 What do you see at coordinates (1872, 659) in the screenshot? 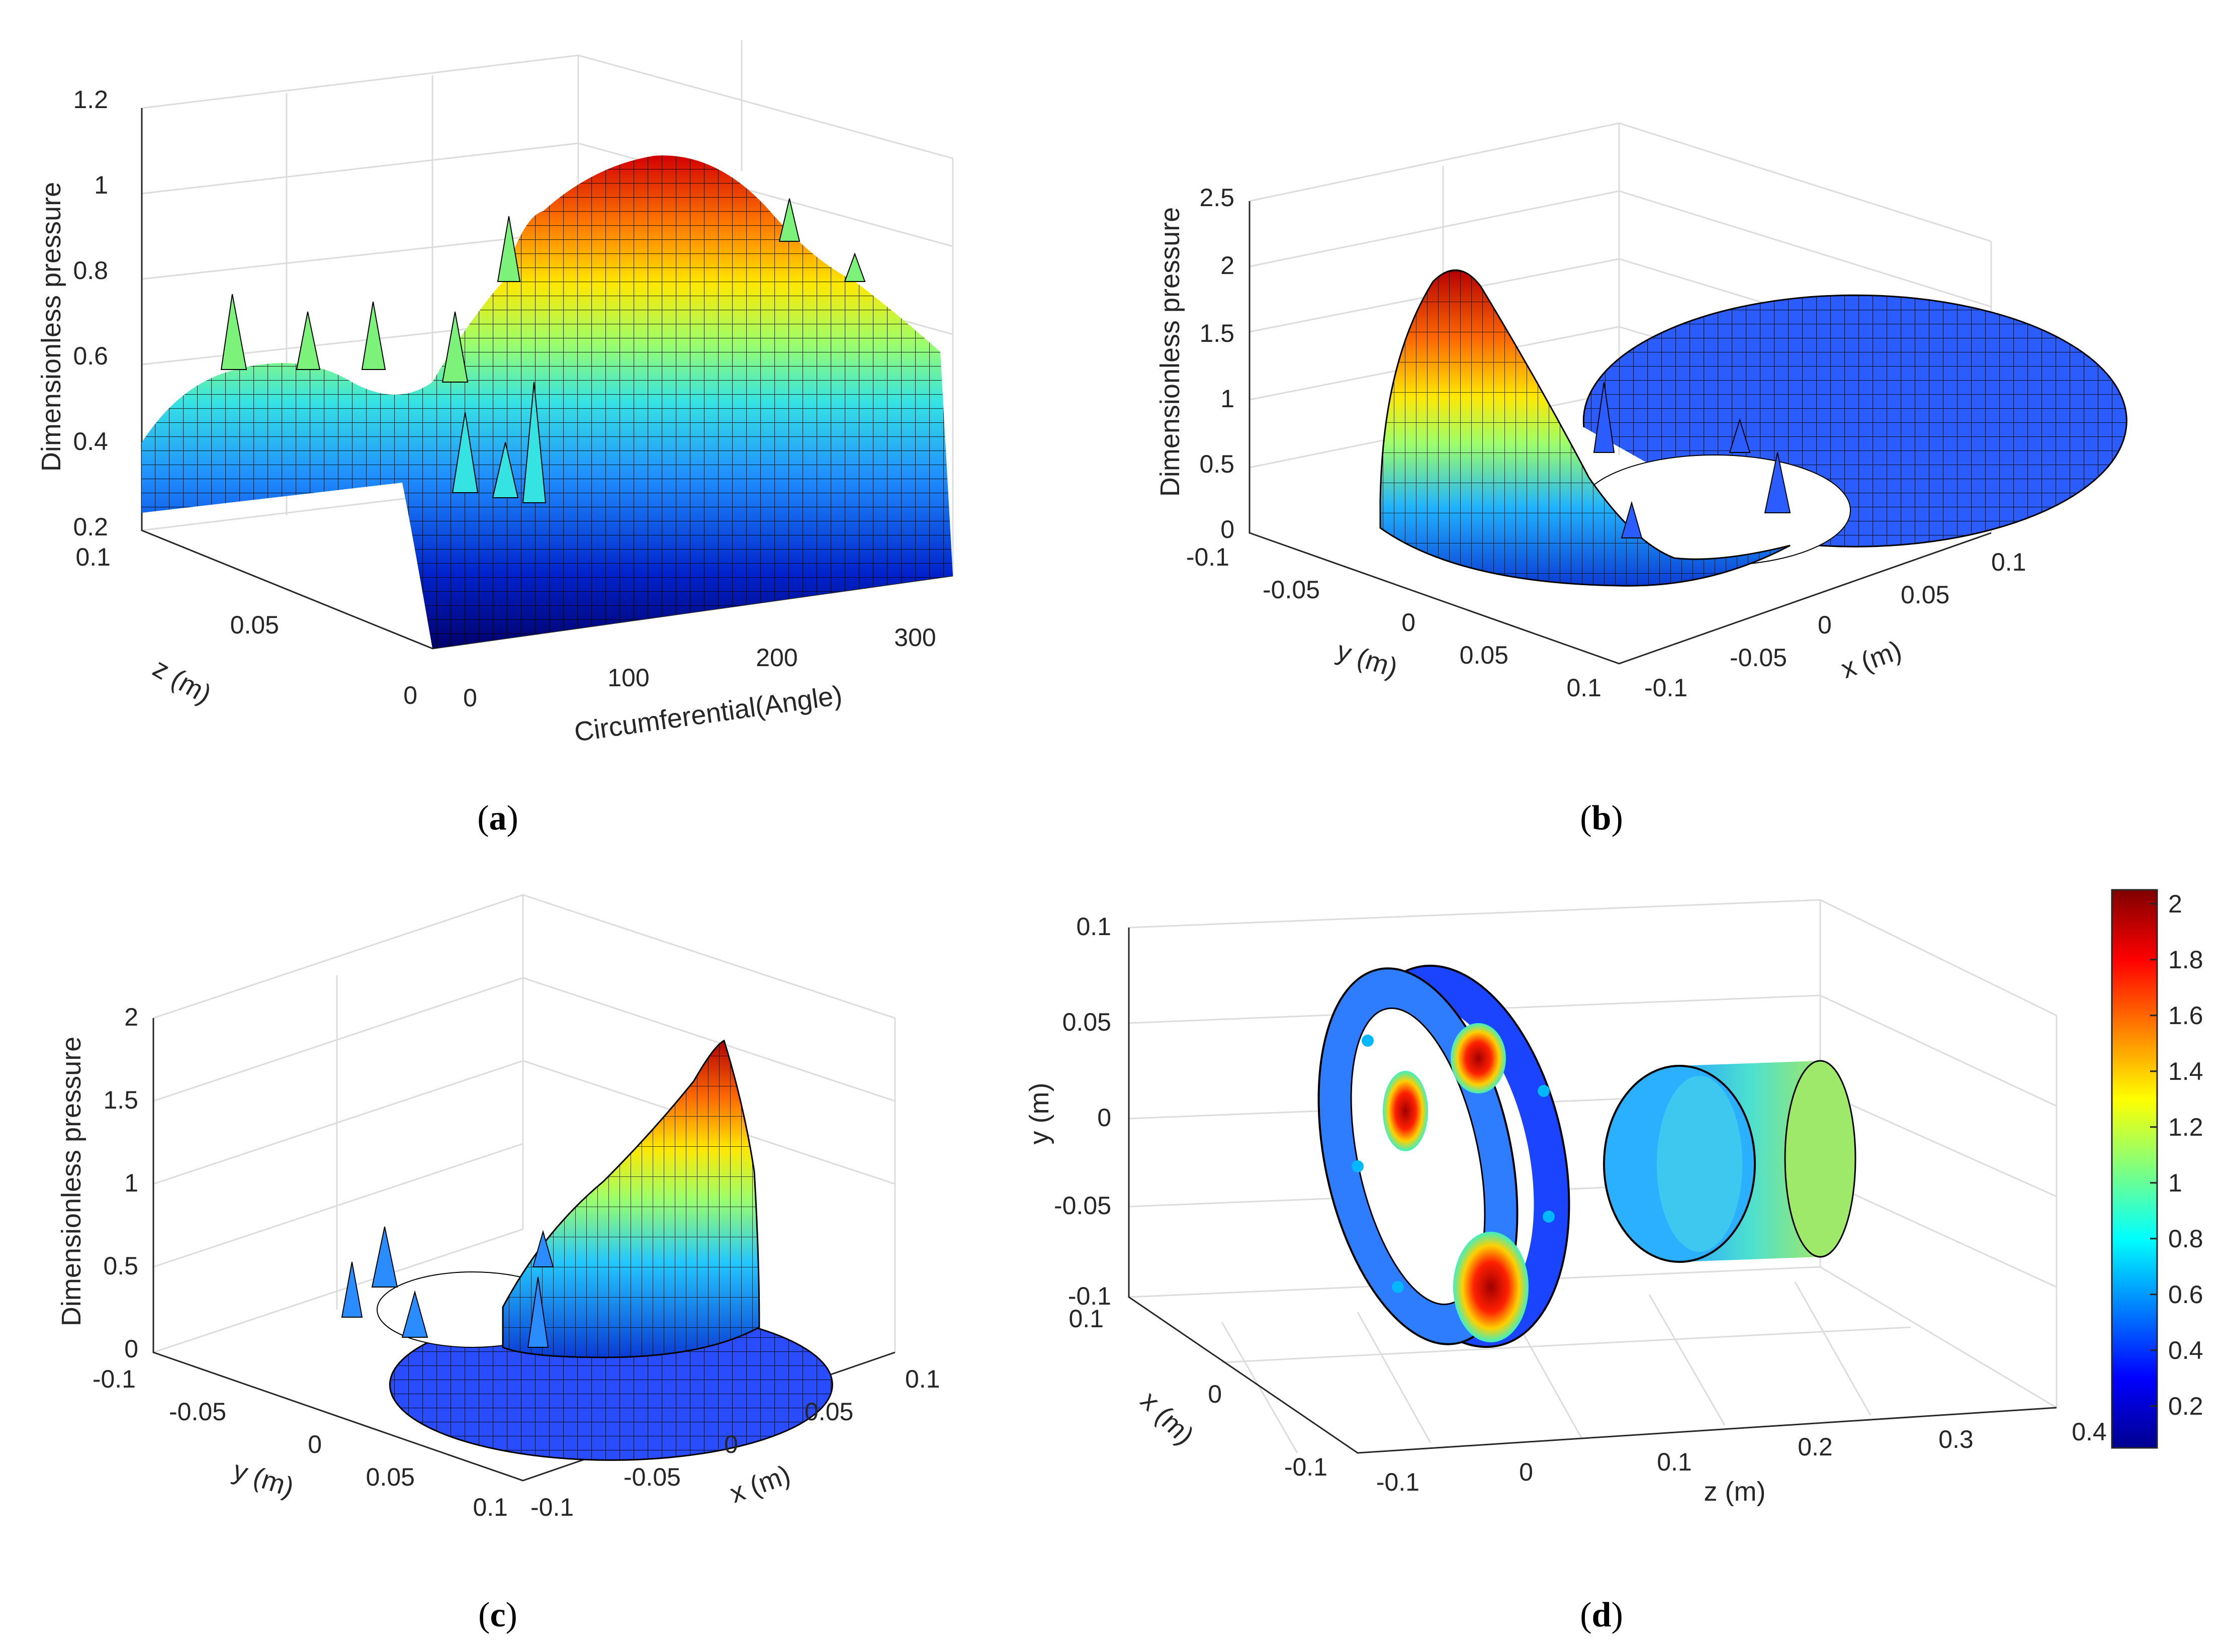
I see `panel-b-xlabel: x (m)` at bounding box center [1872, 659].